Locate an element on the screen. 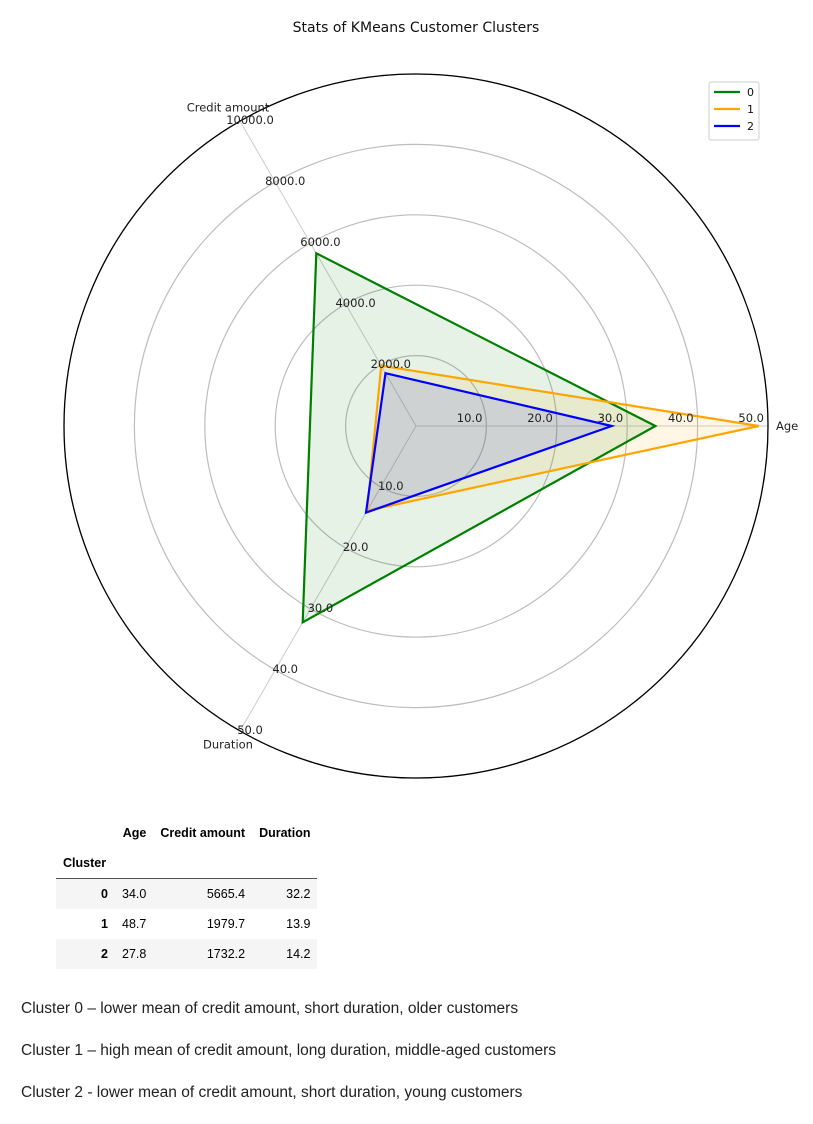 This screenshot has width=813, height=1124. axis-label-age: Age is located at coordinates (787, 426).